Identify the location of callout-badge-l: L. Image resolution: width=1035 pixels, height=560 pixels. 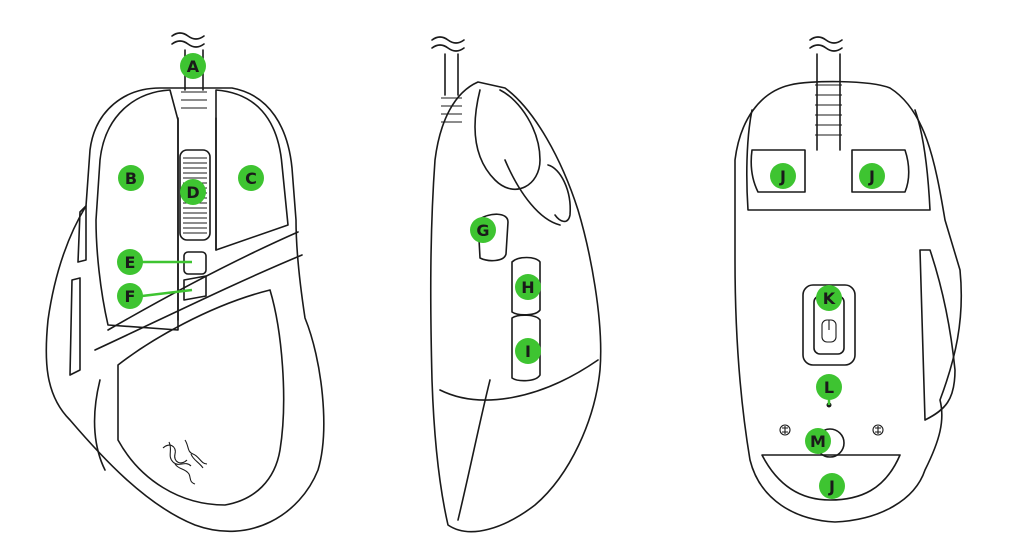
(829, 387).